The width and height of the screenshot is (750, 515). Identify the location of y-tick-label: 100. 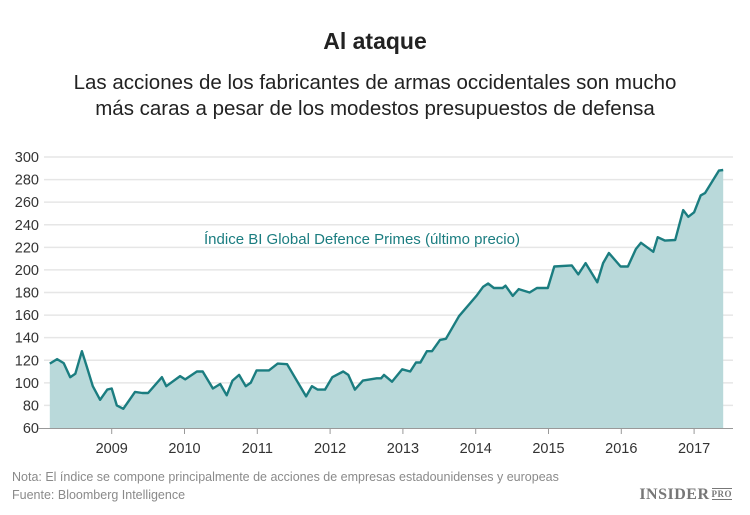
(27, 384).